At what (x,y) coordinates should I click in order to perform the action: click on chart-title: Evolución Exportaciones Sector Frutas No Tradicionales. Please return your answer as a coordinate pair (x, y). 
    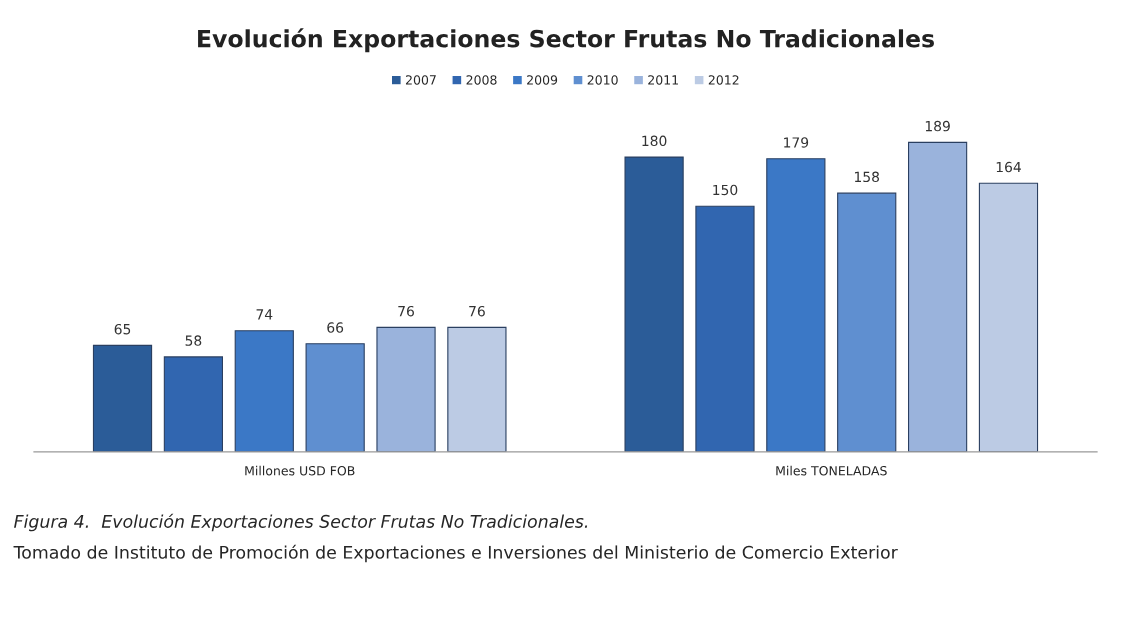
    Looking at the image, I should click on (566, 40).